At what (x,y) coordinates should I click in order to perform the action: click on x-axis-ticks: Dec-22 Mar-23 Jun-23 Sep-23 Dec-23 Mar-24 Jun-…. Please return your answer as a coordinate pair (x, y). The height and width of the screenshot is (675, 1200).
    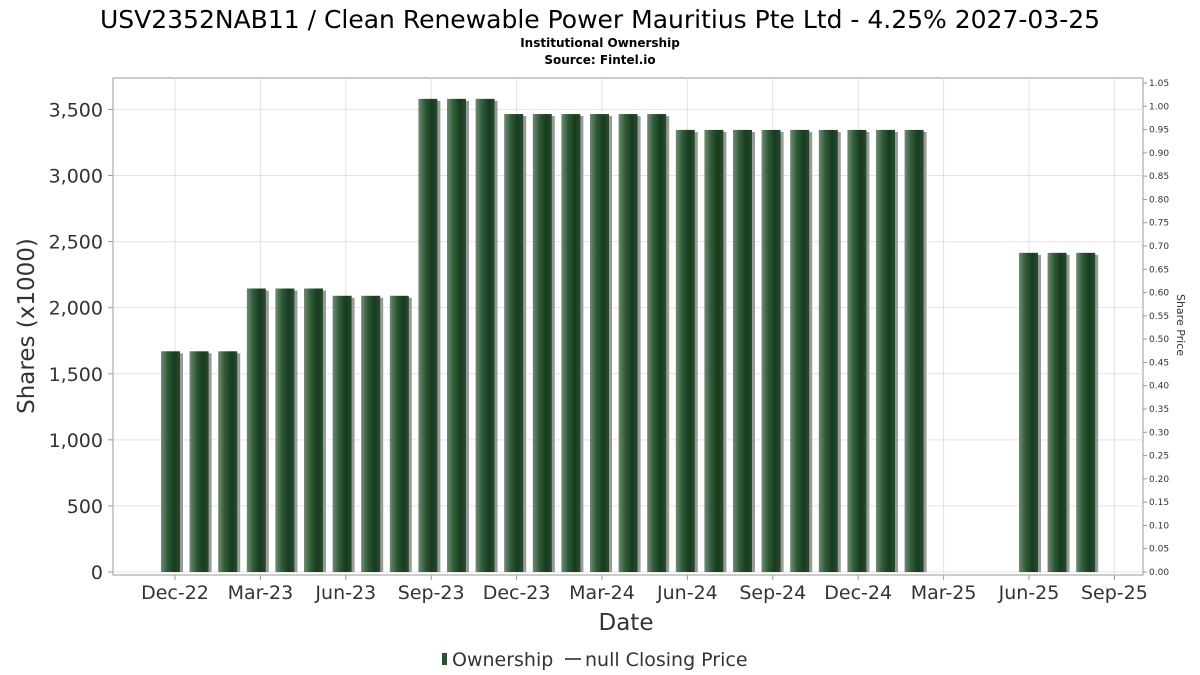
    Looking at the image, I should click on (644, 589).